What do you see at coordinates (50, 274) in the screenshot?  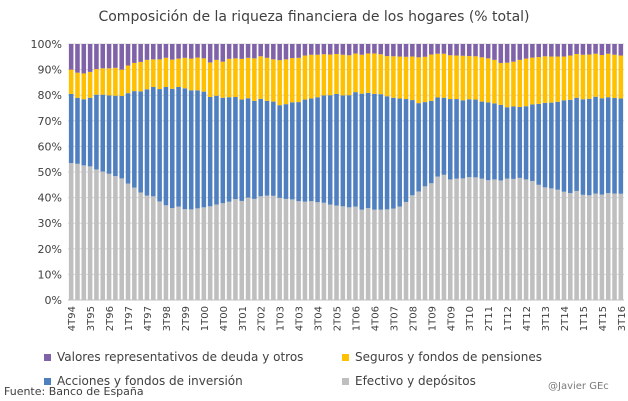 I see `y-tick-label: 10%` at bounding box center [50, 274].